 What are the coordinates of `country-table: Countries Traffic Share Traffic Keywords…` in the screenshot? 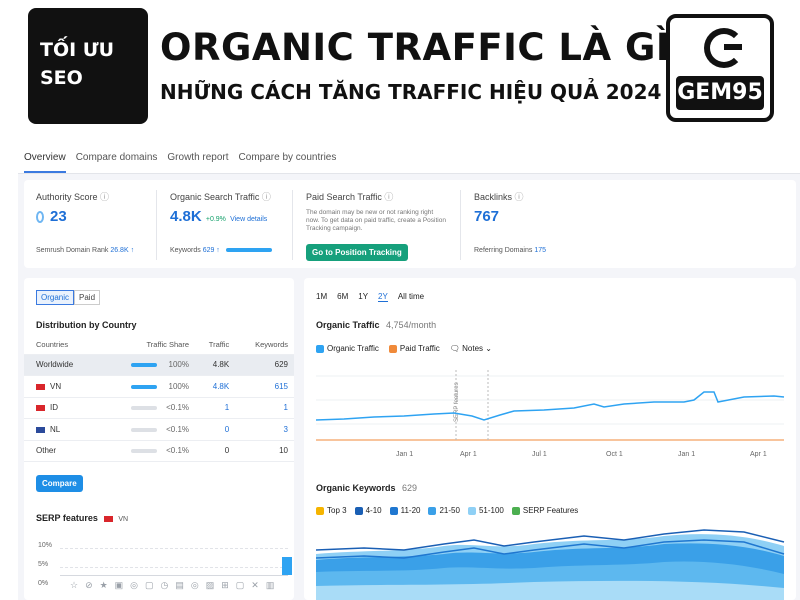 It's located at (159, 399).